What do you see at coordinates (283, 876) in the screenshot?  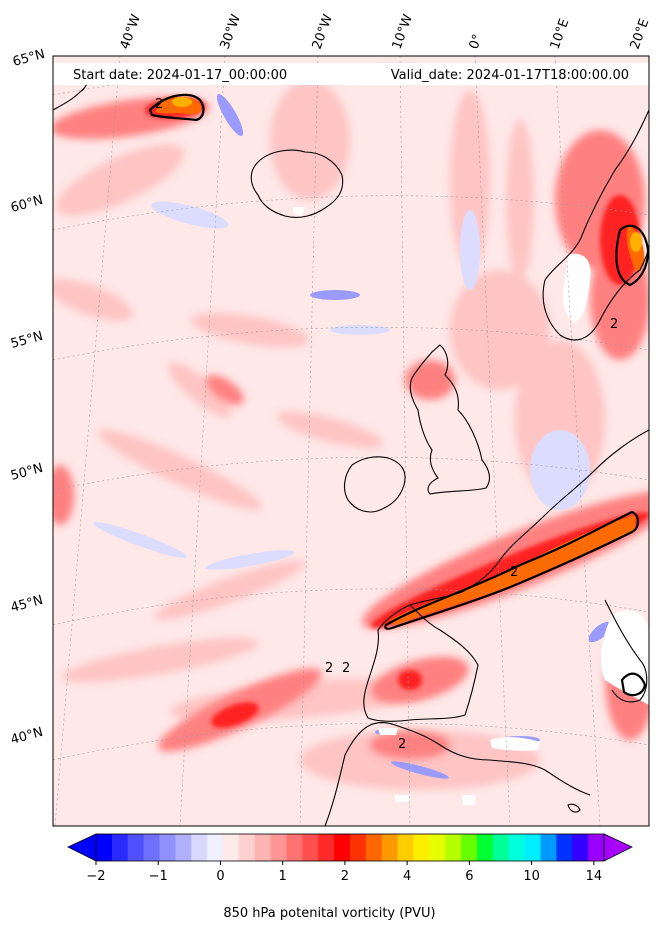 I see `colorbar-tick-label: 1` at bounding box center [283, 876].